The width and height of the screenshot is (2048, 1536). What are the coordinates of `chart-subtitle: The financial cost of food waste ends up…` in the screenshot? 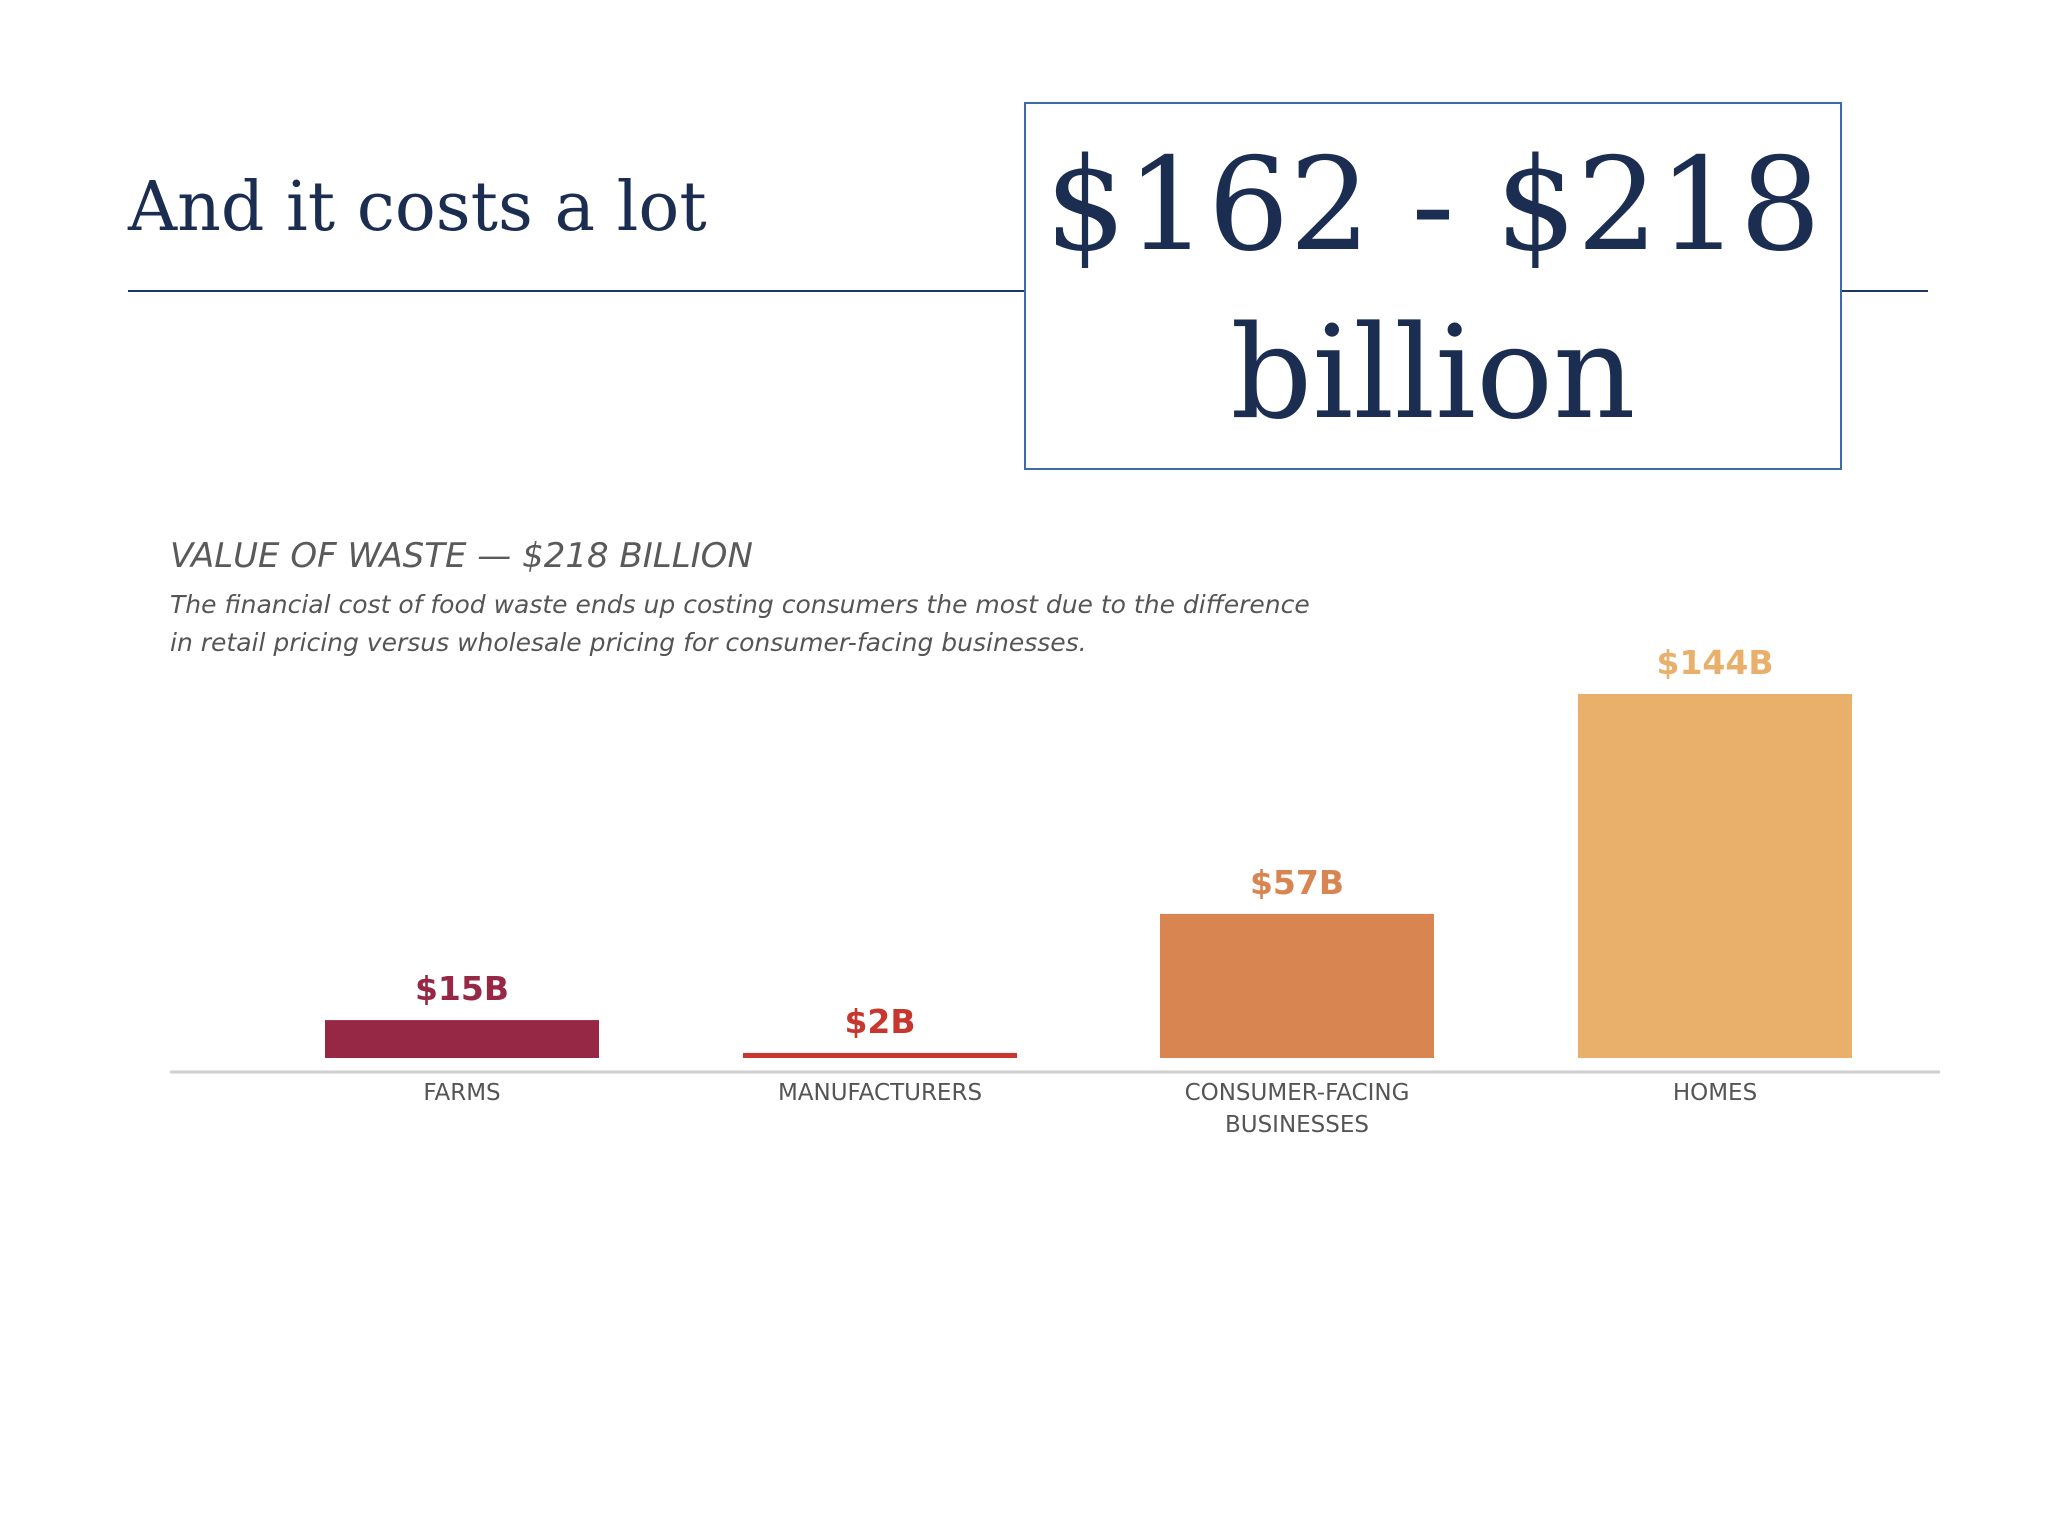 It's located at (740, 623).